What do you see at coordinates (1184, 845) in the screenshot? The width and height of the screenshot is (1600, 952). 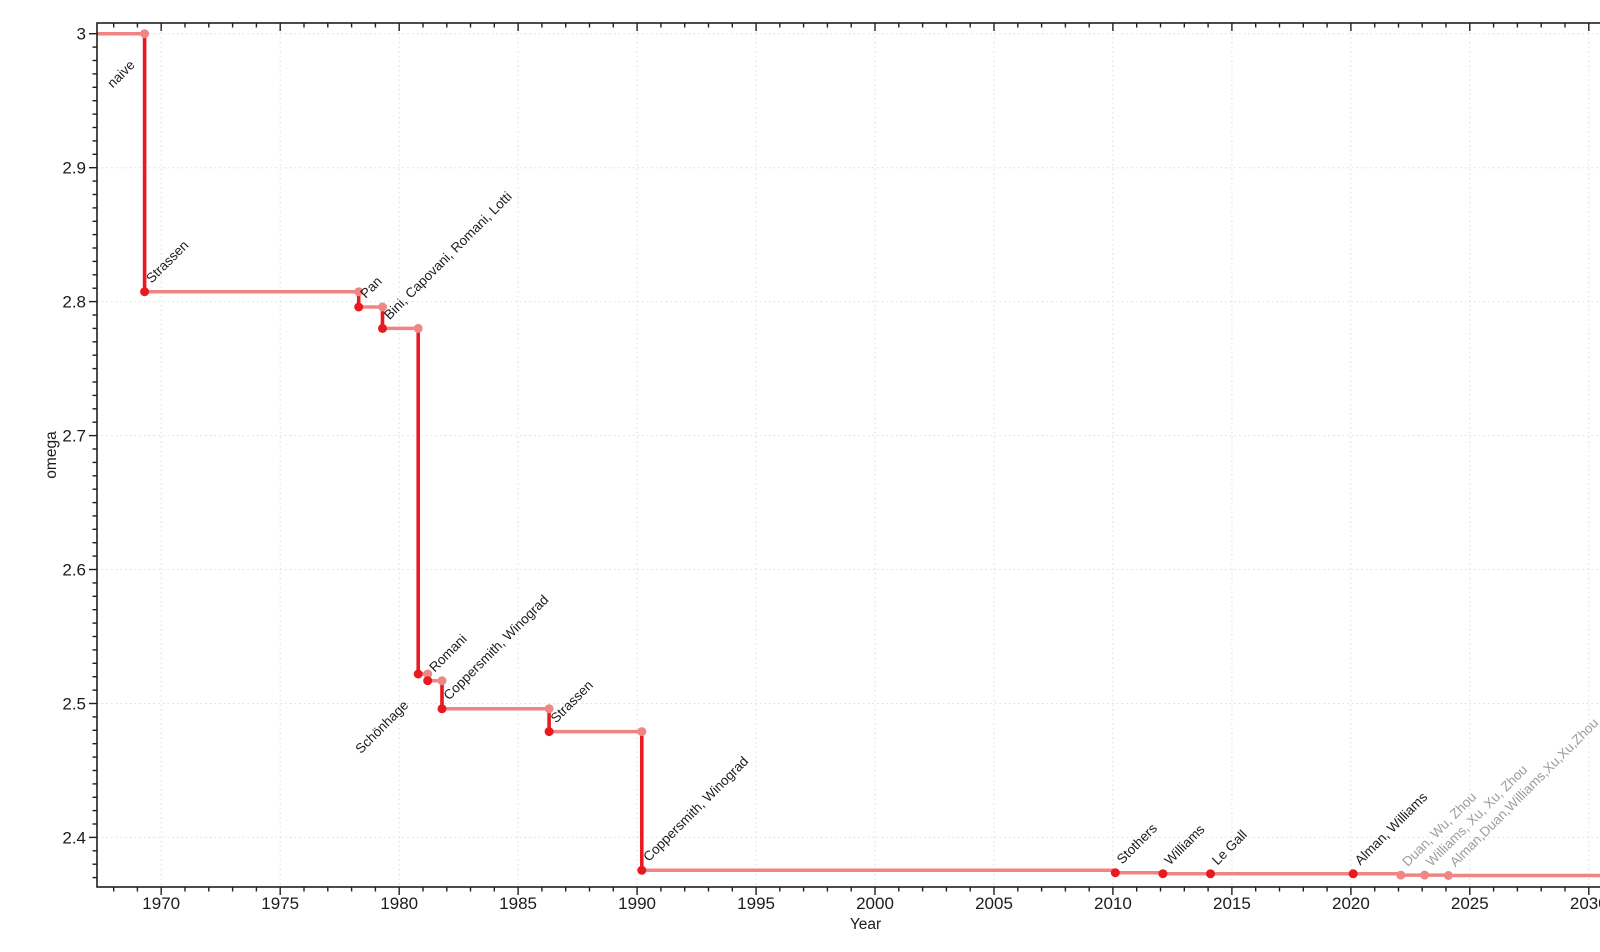 I see `event-label: Williams` at bounding box center [1184, 845].